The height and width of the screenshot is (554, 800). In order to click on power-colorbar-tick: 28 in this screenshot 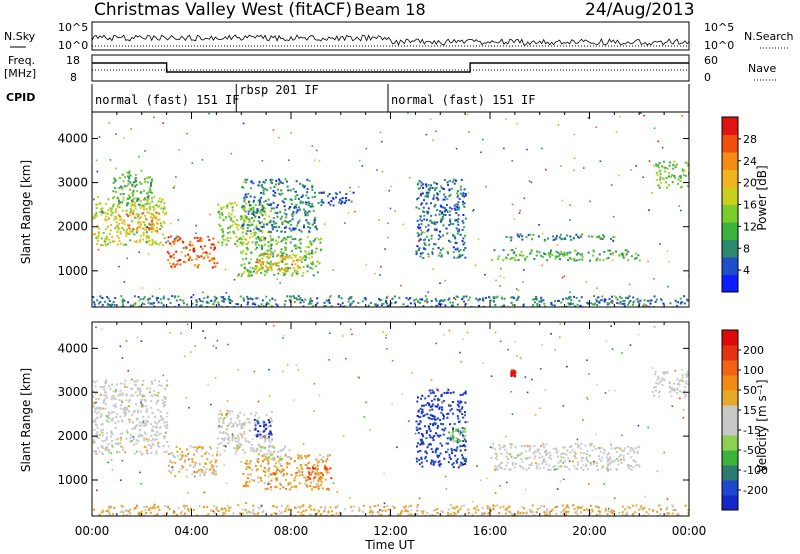, I will do `click(750, 139)`.